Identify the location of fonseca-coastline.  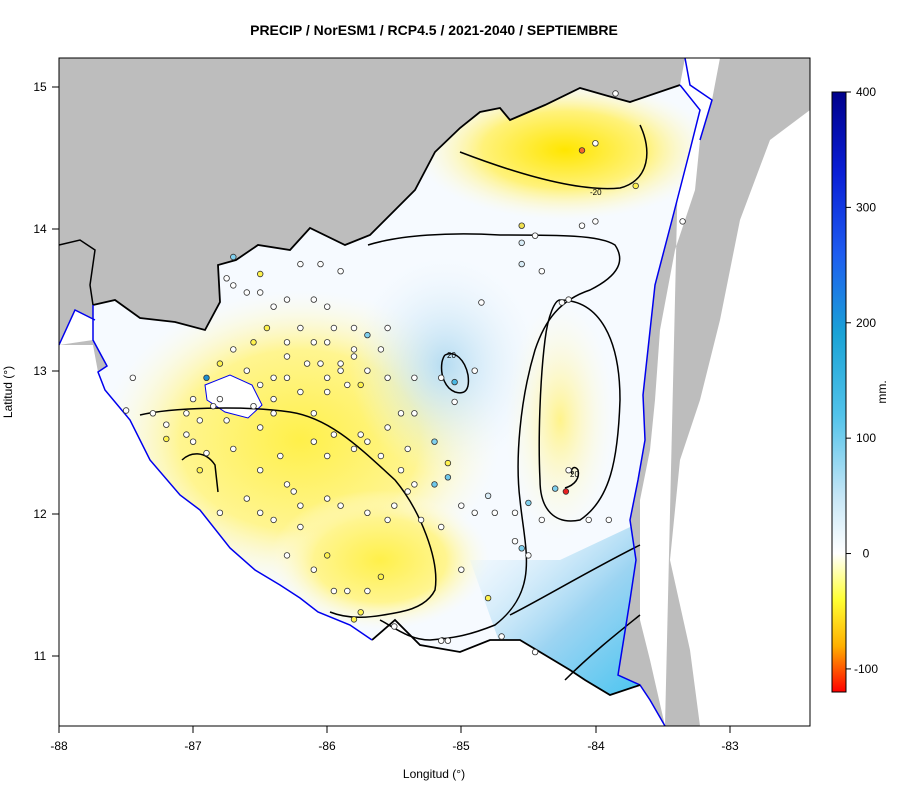
(77, 327).